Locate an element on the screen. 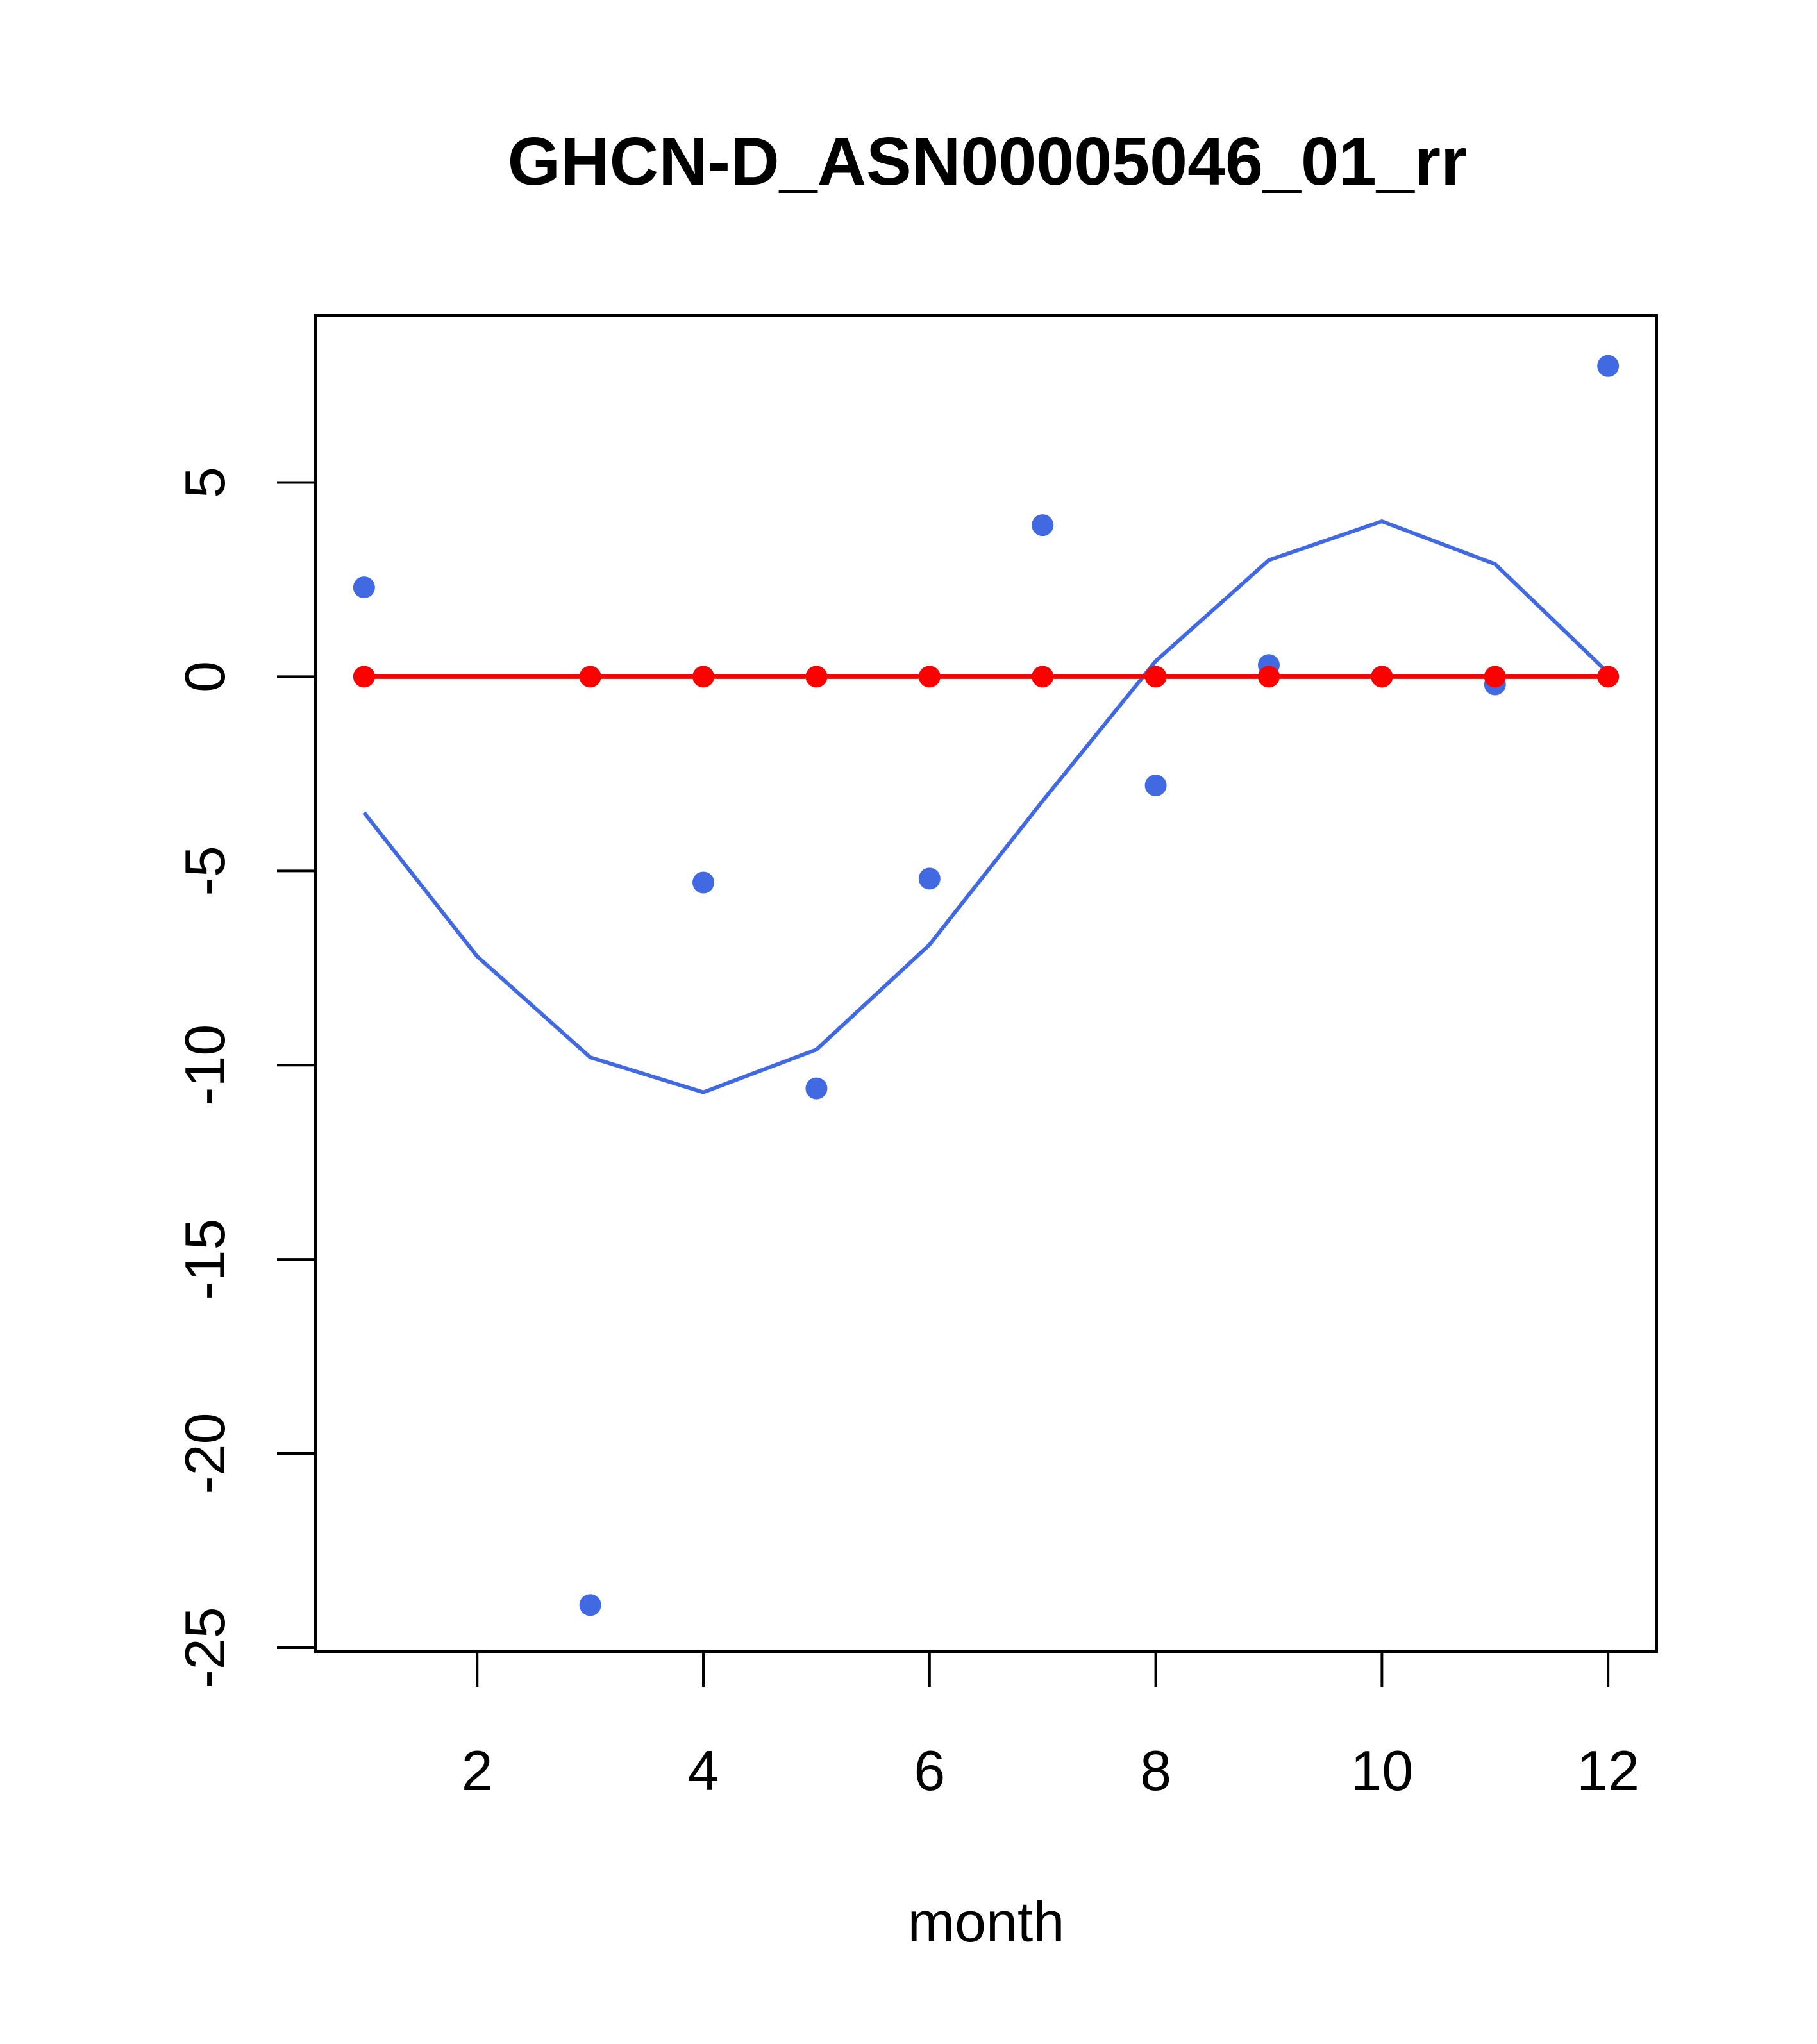 This screenshot has width=1817, height=2044. y-axis: 5 0 -5 -10 -15 -20 -25 is located at coordinates (244, 1078).